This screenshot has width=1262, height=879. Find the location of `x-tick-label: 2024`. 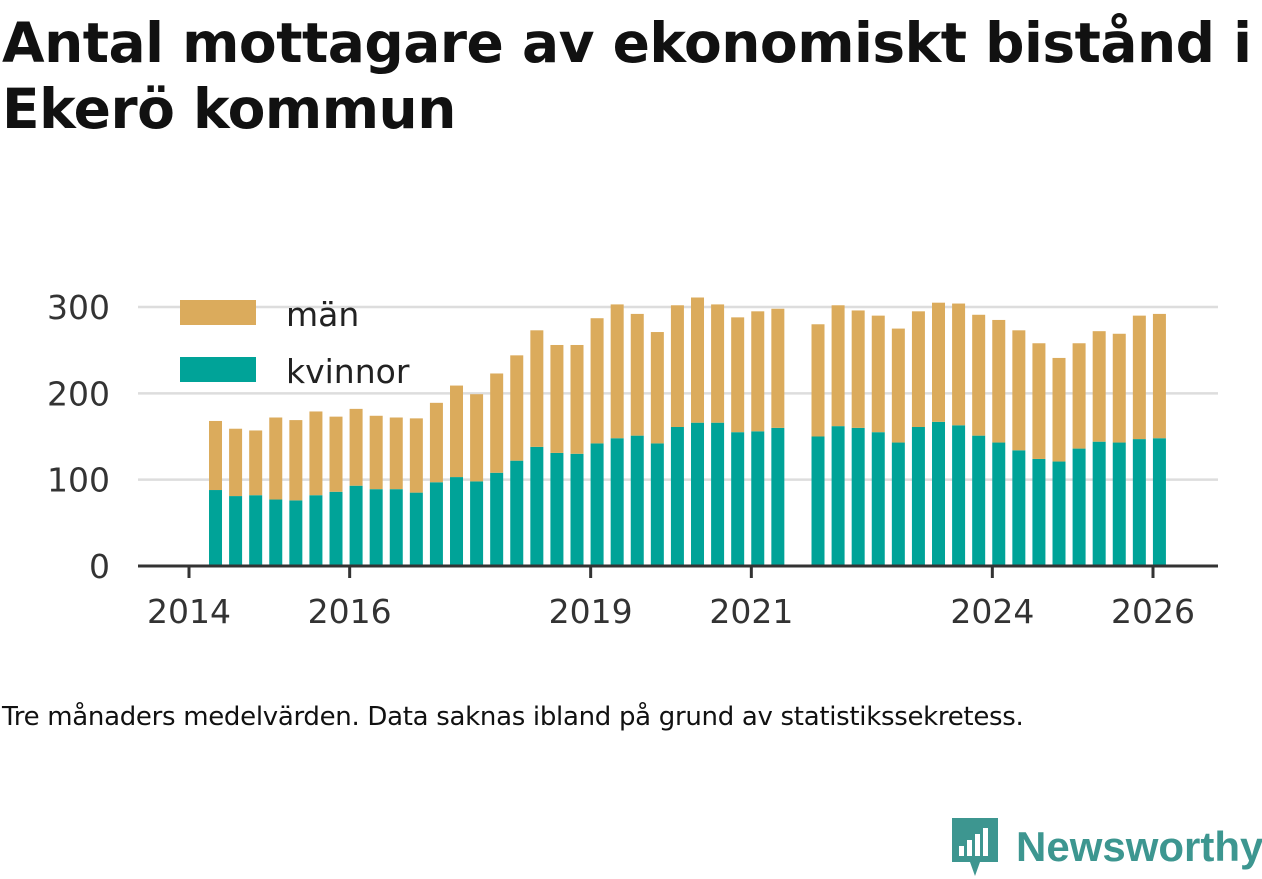

x-tick-label: 2024 is located at coordinates (992, 611).